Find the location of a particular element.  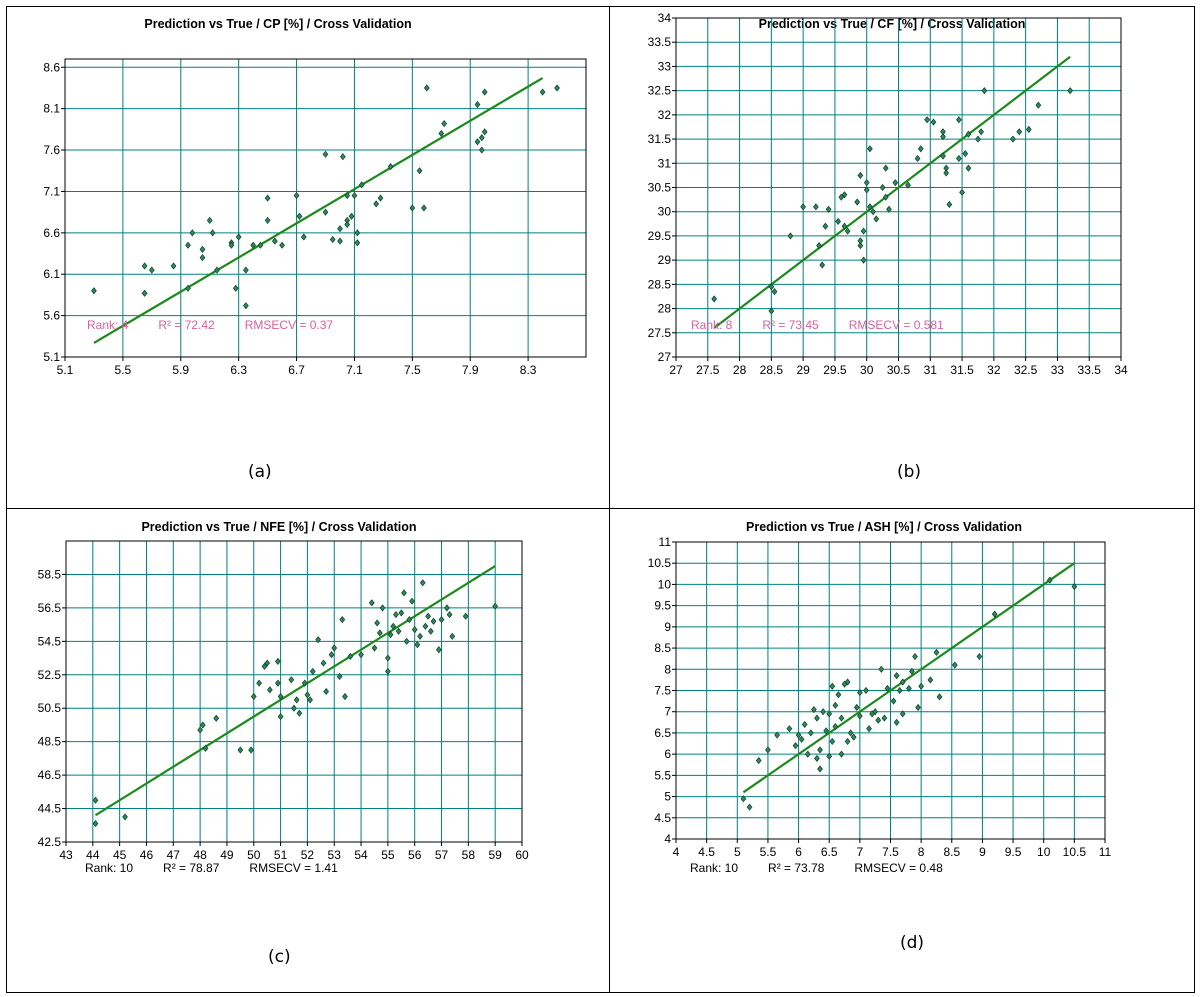

rank-label: Rank: 10 is located at coordinates (714, 868).